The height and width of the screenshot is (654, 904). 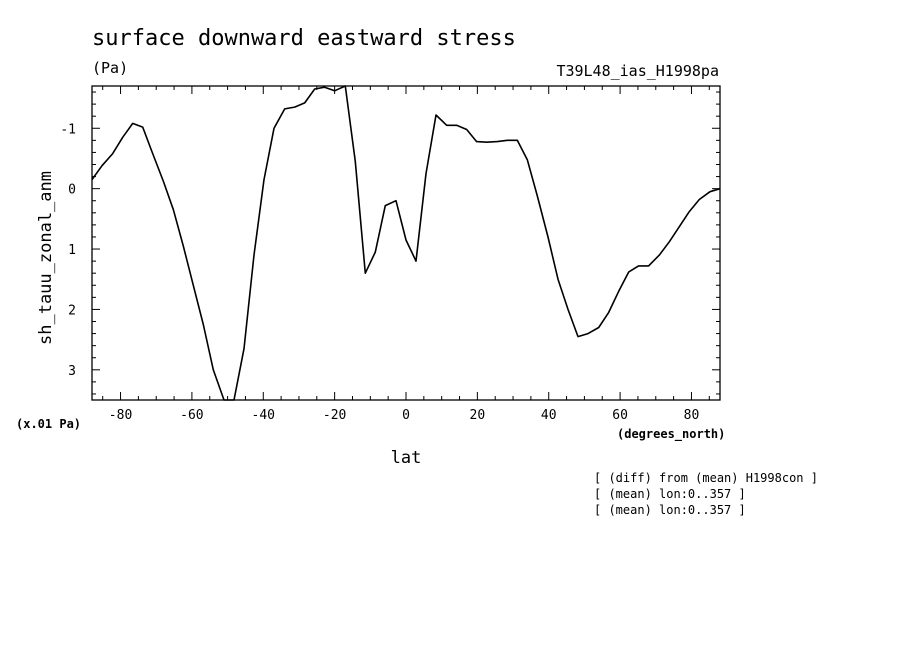 I want to click on x-axis-units: (degrees_north), so click(x=671, y=434).